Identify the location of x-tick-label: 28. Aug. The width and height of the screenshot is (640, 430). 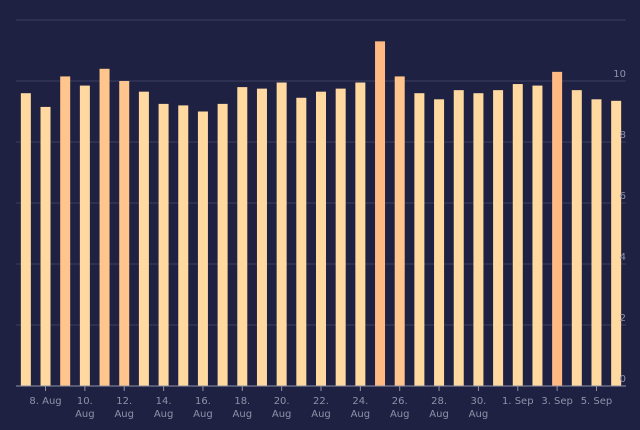
(439, 408).